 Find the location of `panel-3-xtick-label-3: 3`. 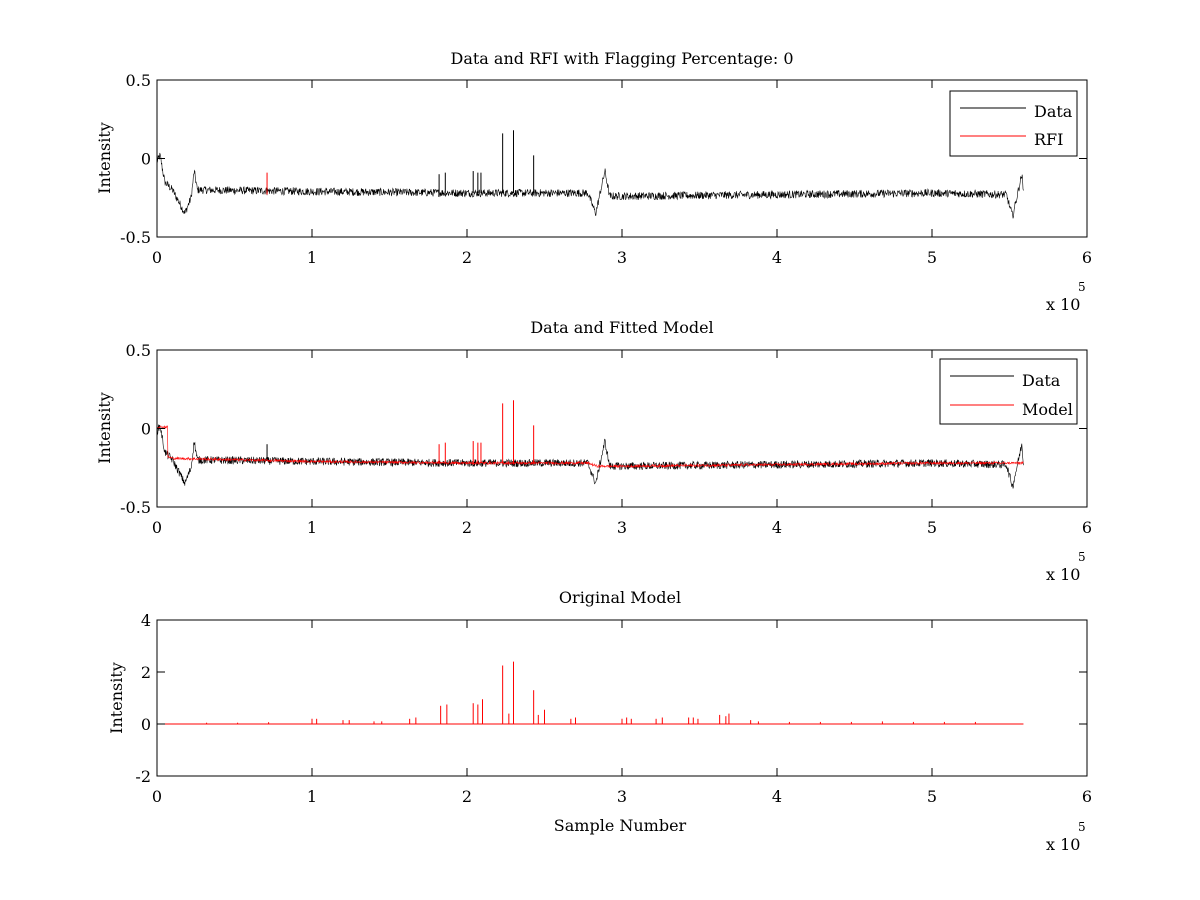

panel-3-xtick-label-3: 3 is located at coordinates (622, 796).